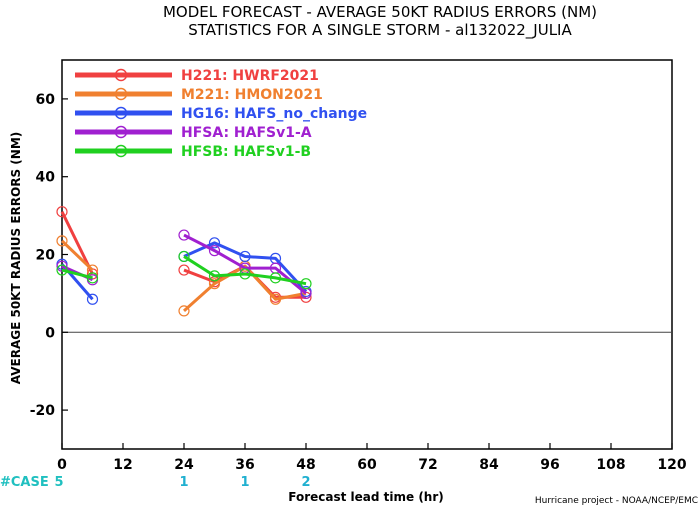  I want to click on legend-label: HFSB: HAFSv1-B, so click(246, 152).